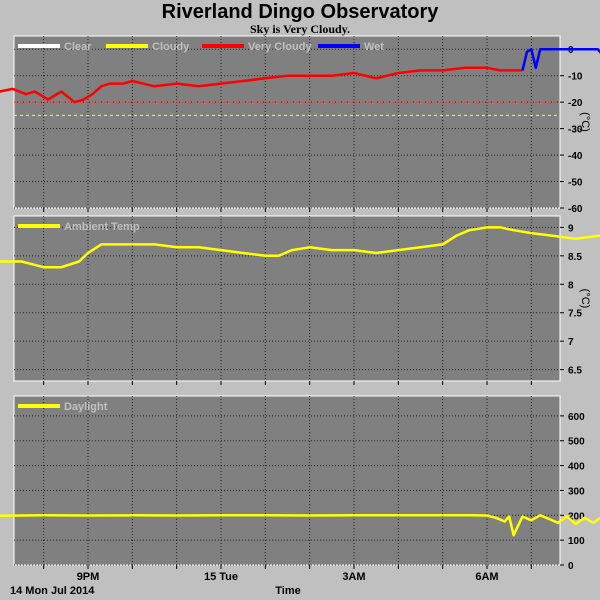 The image size is (600, 600). Describe the element at coordinates (575, 209) in the screenshot. I see `y-tick-label: -60` at that location.